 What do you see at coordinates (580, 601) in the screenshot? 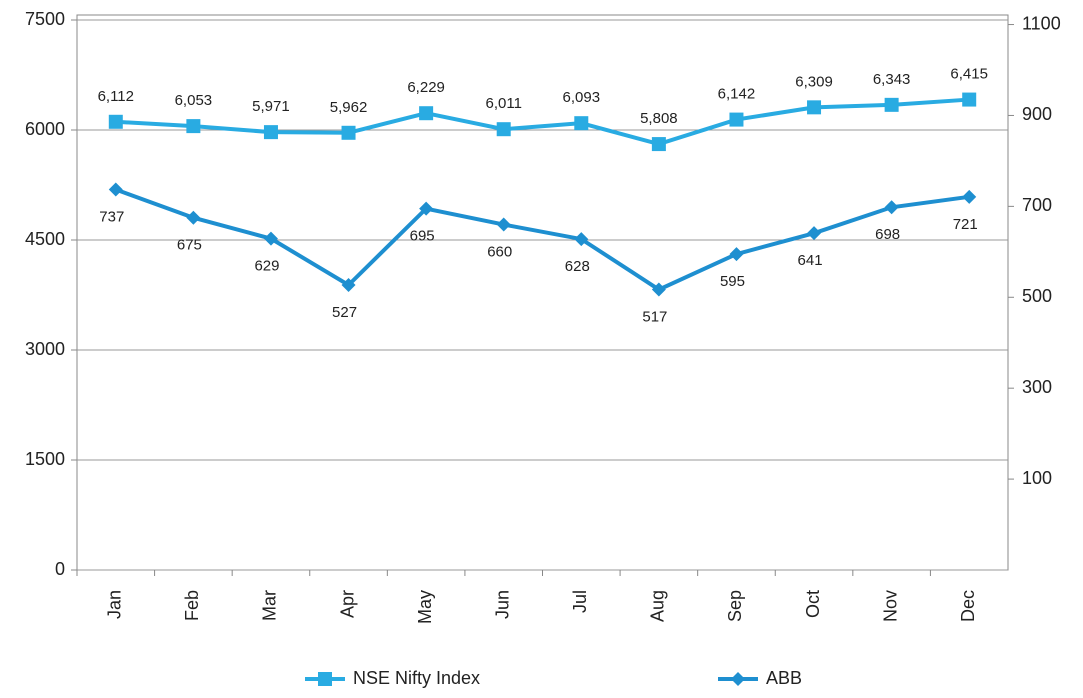
I see `x-tick-label: Jul` at bounding box center [580, 601].